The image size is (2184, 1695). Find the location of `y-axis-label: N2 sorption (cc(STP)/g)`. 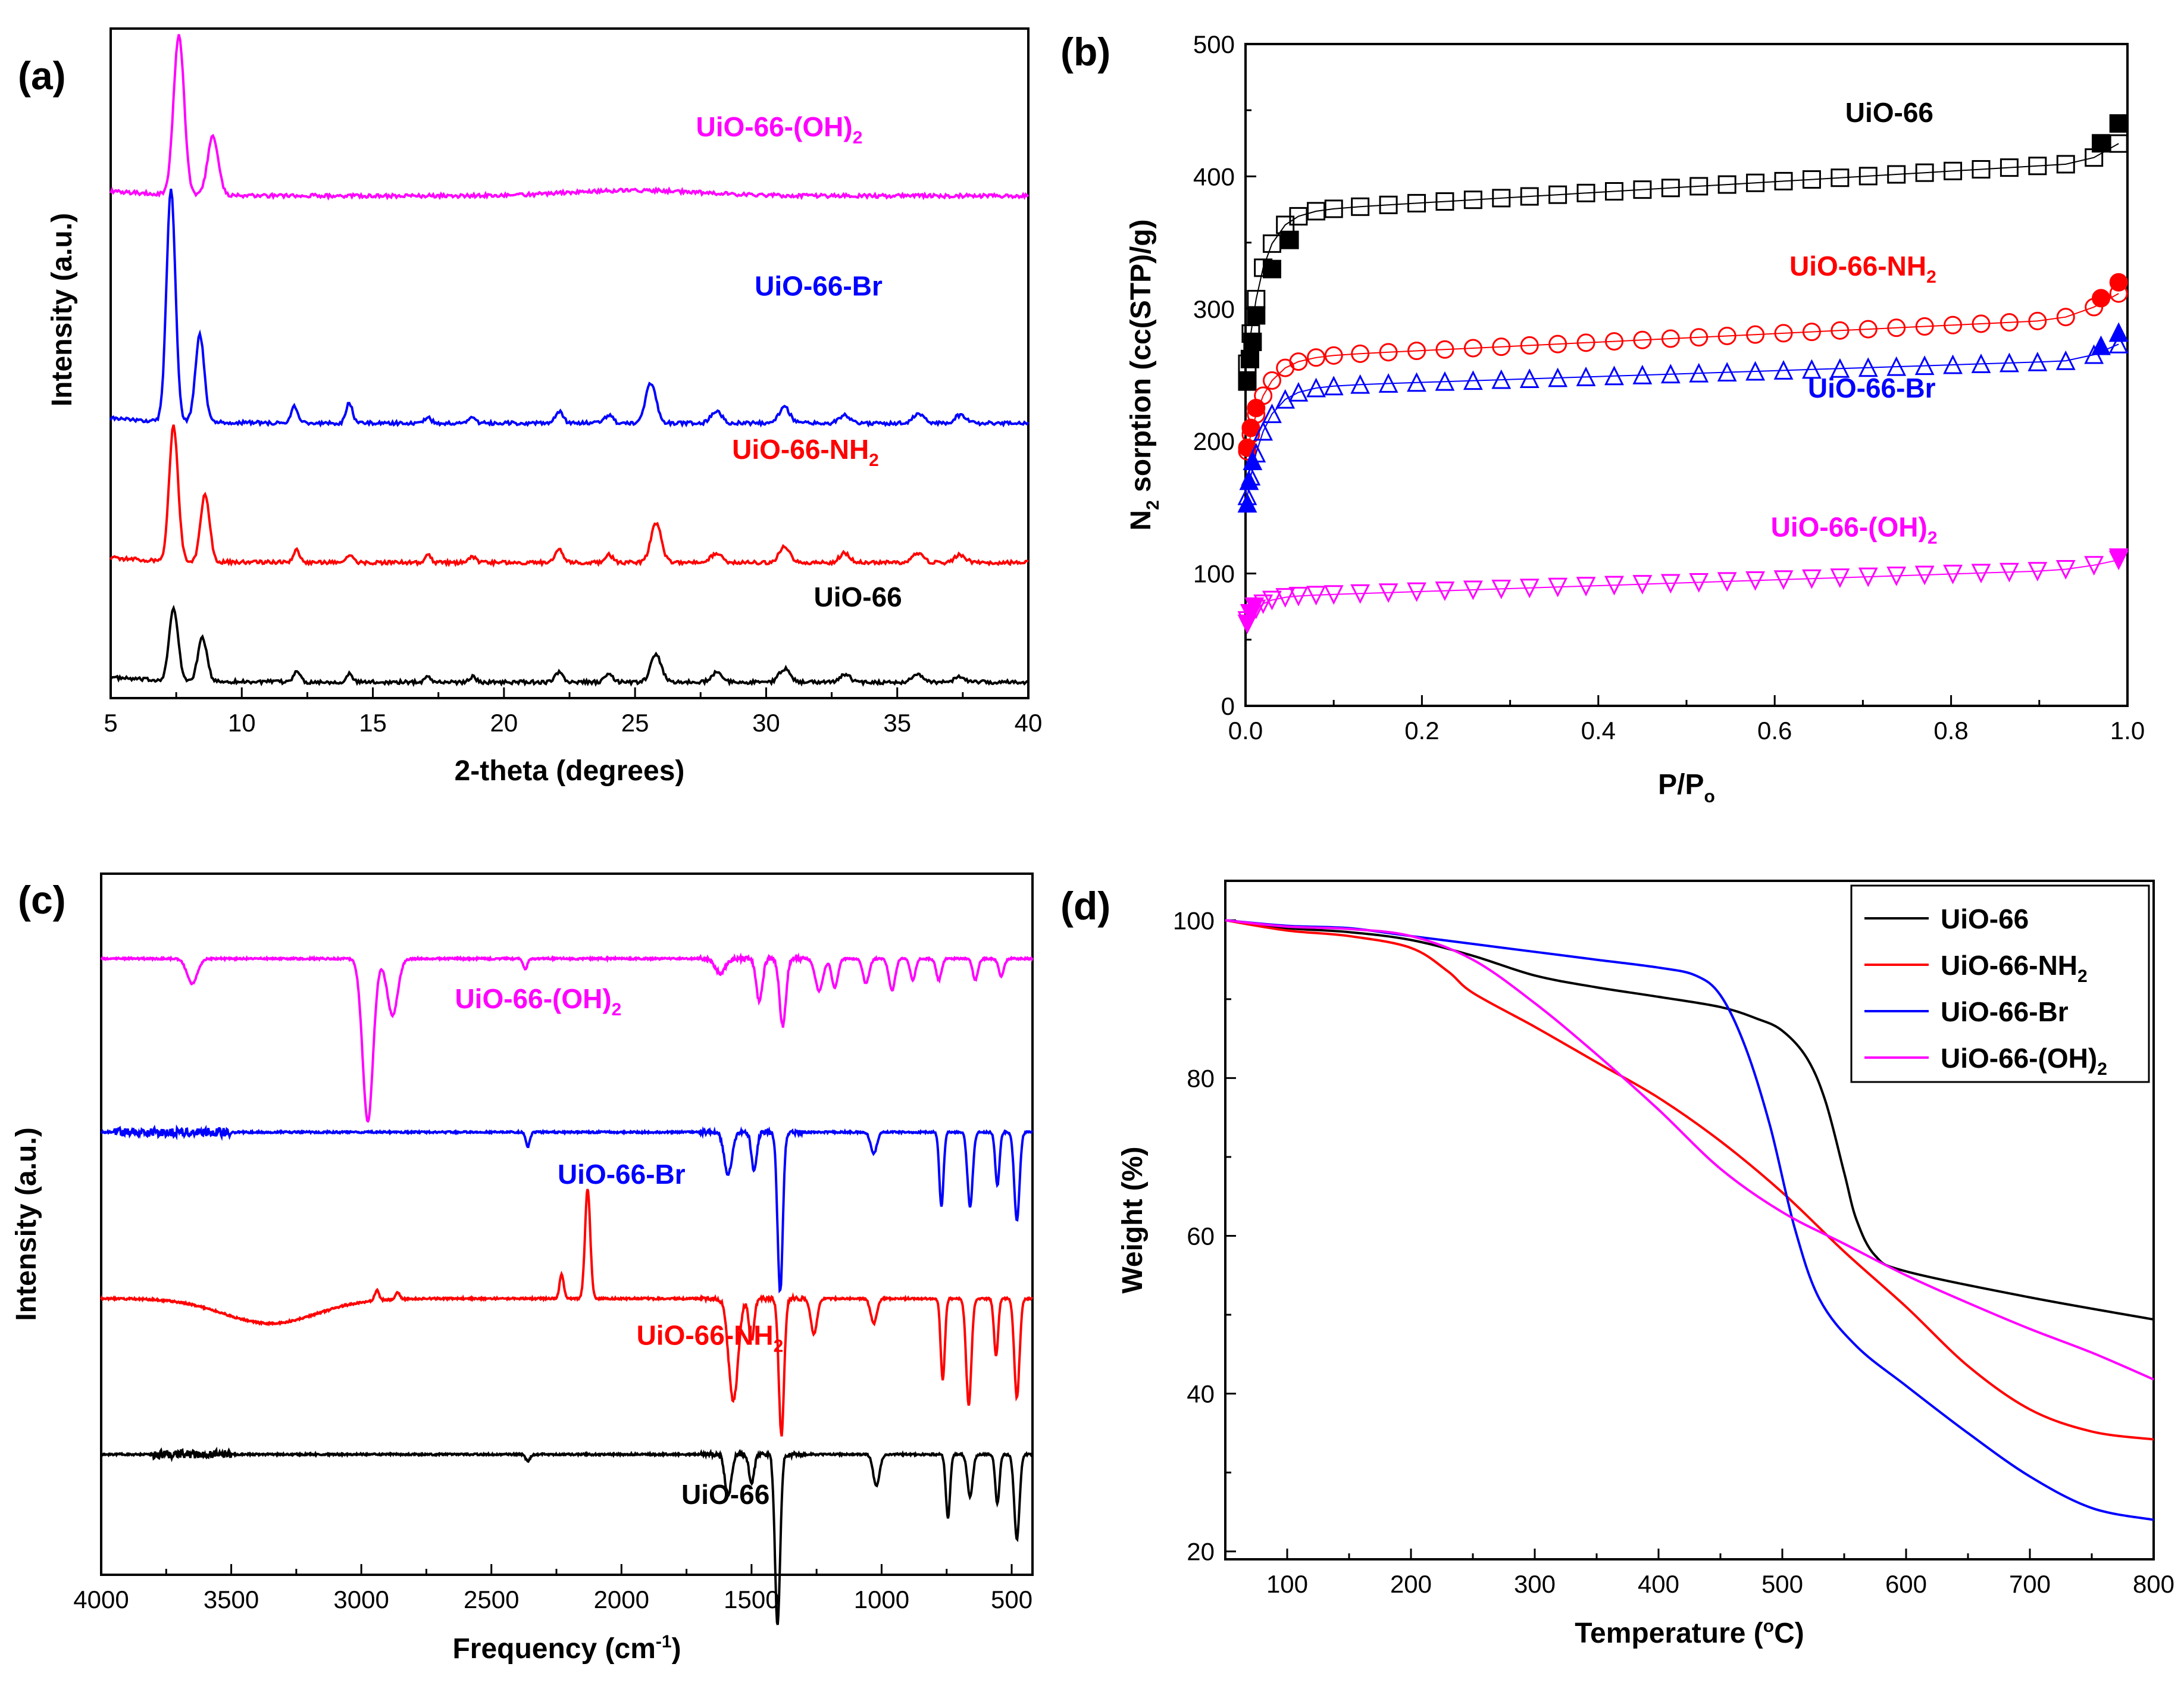

y-axis-label: N2 sorption (cc(STP)/g) is located at coordinates (1144, 375).